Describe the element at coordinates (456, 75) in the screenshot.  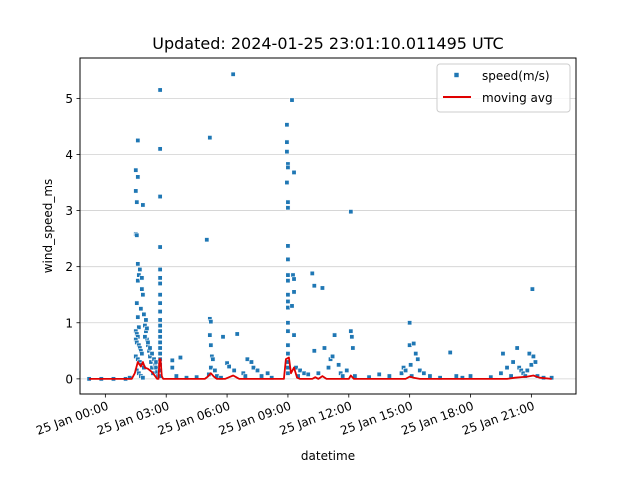
I see `legend-marker-speed` at that location.